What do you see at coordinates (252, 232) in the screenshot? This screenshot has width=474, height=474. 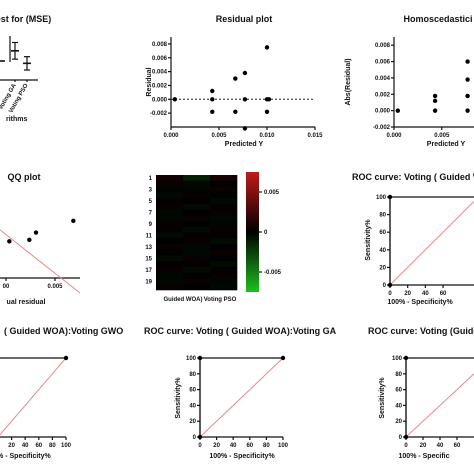 I see `heatmap-colorbar` at bounding box center [252, 232].